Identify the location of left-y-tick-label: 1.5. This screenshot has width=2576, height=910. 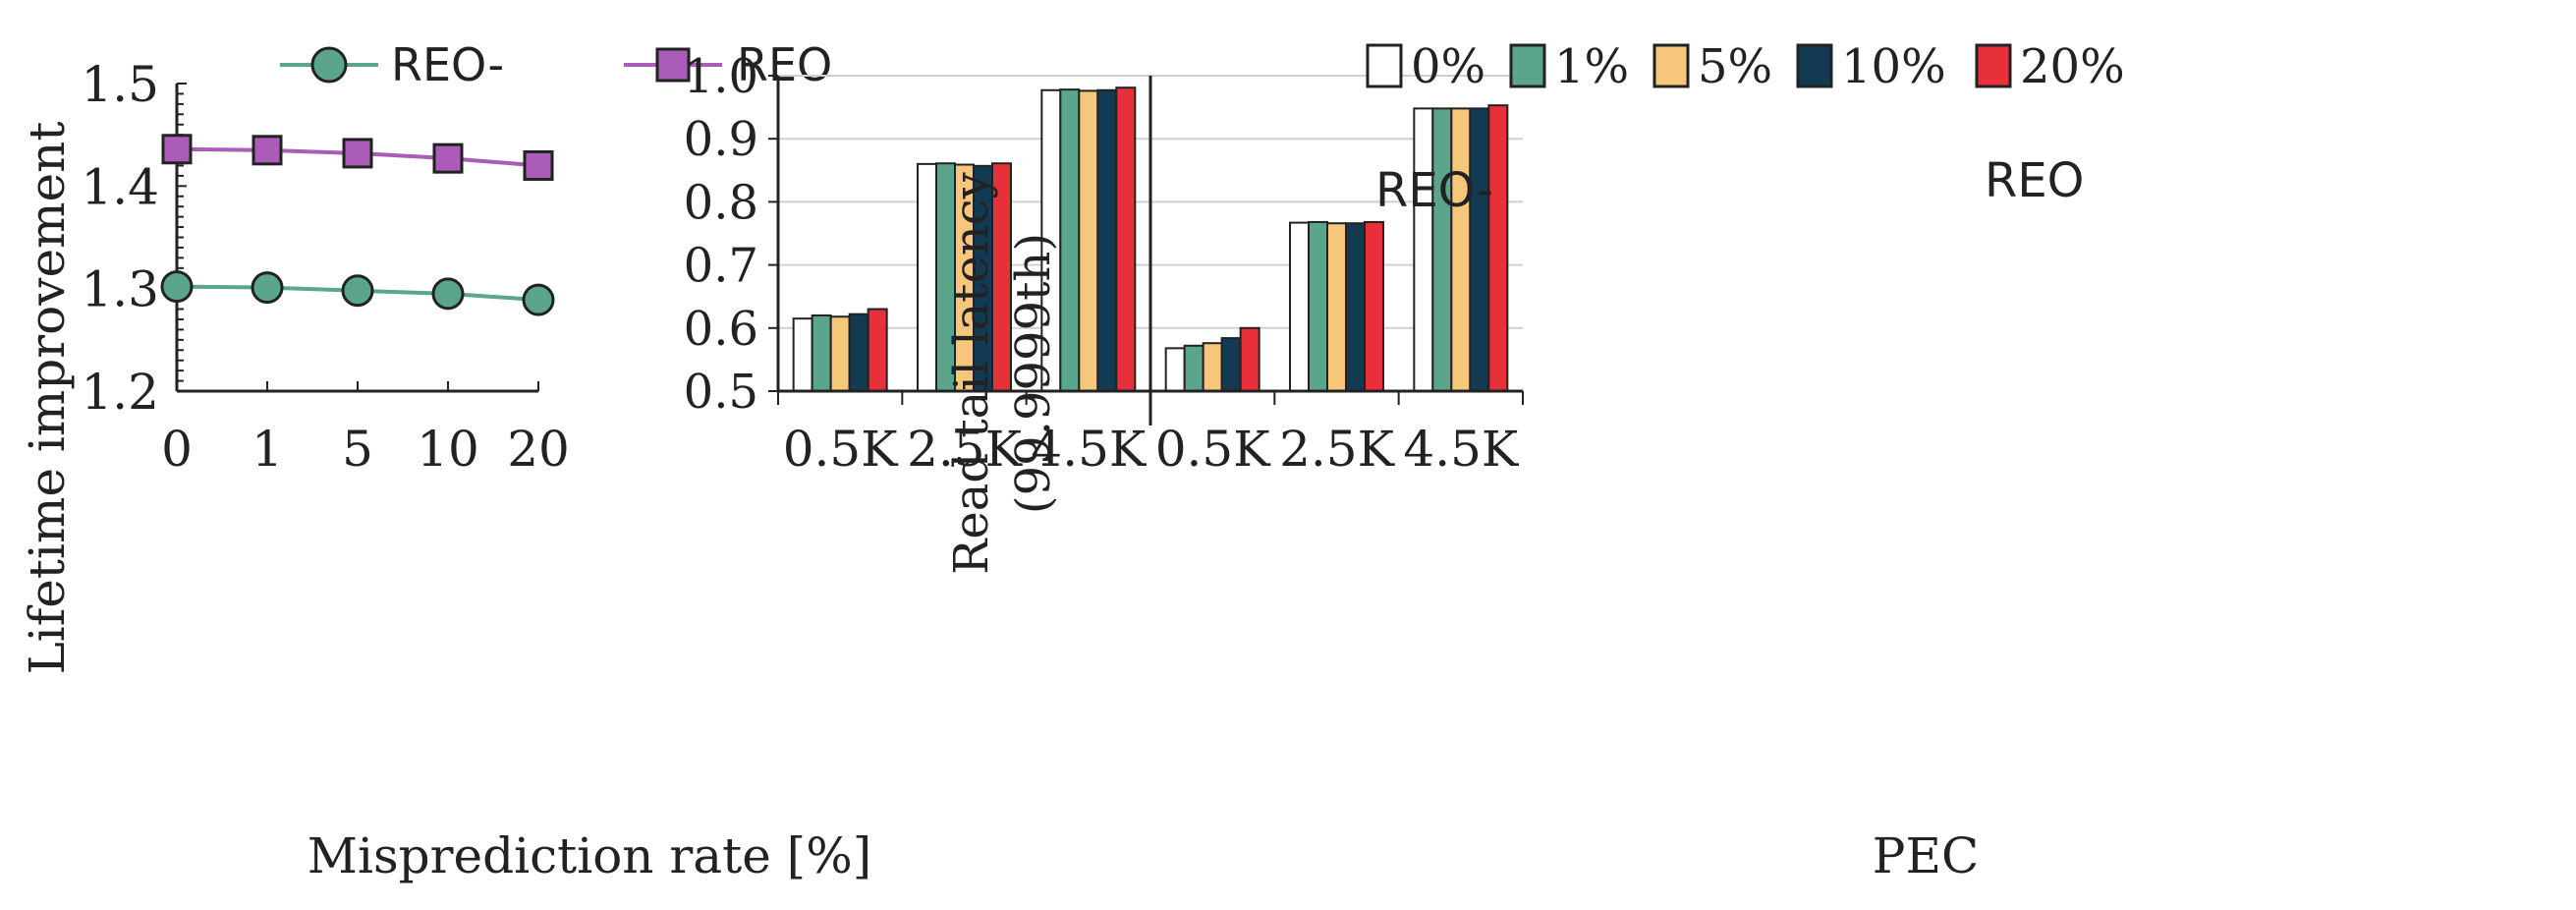
(120, 84).